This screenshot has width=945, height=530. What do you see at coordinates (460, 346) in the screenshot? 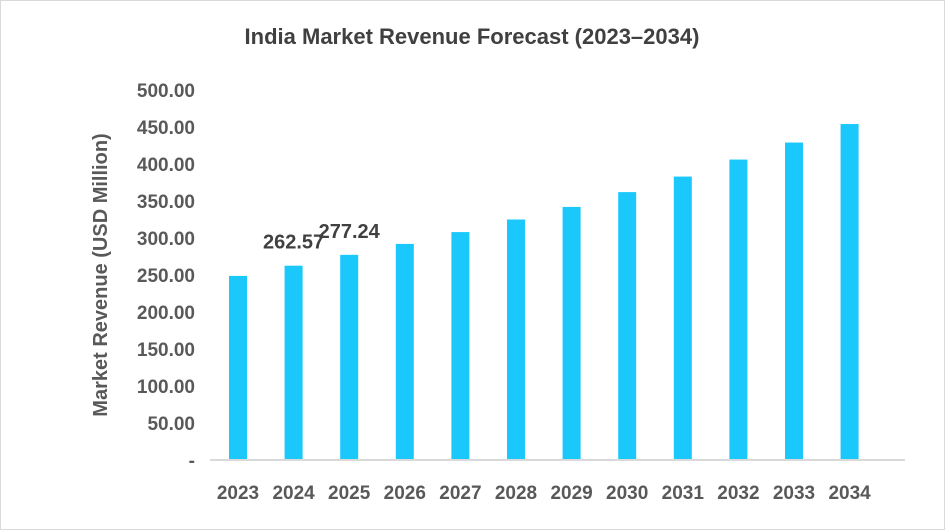
I see `bar-2027` at bounding box center [460, 346].